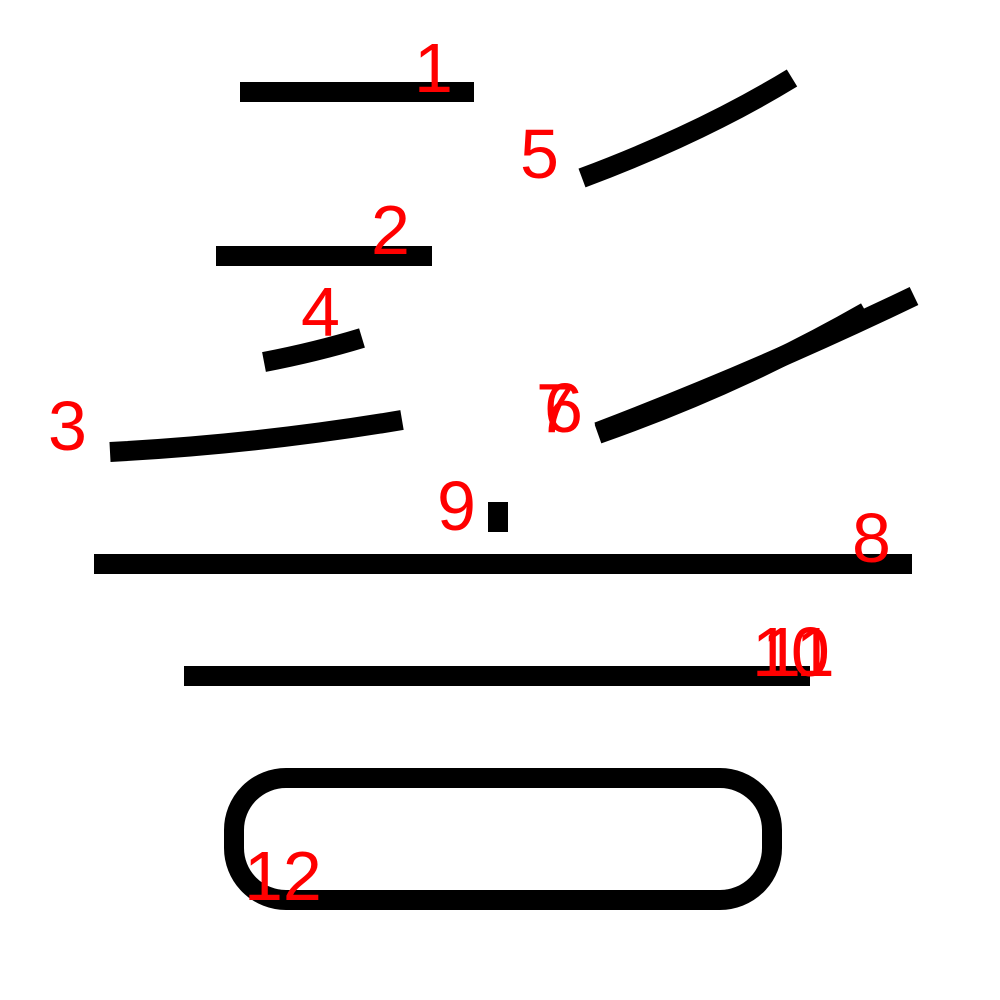 The image size is (1000, 1000). I want to click on stroke-label-3: 3, so click(67, 426).